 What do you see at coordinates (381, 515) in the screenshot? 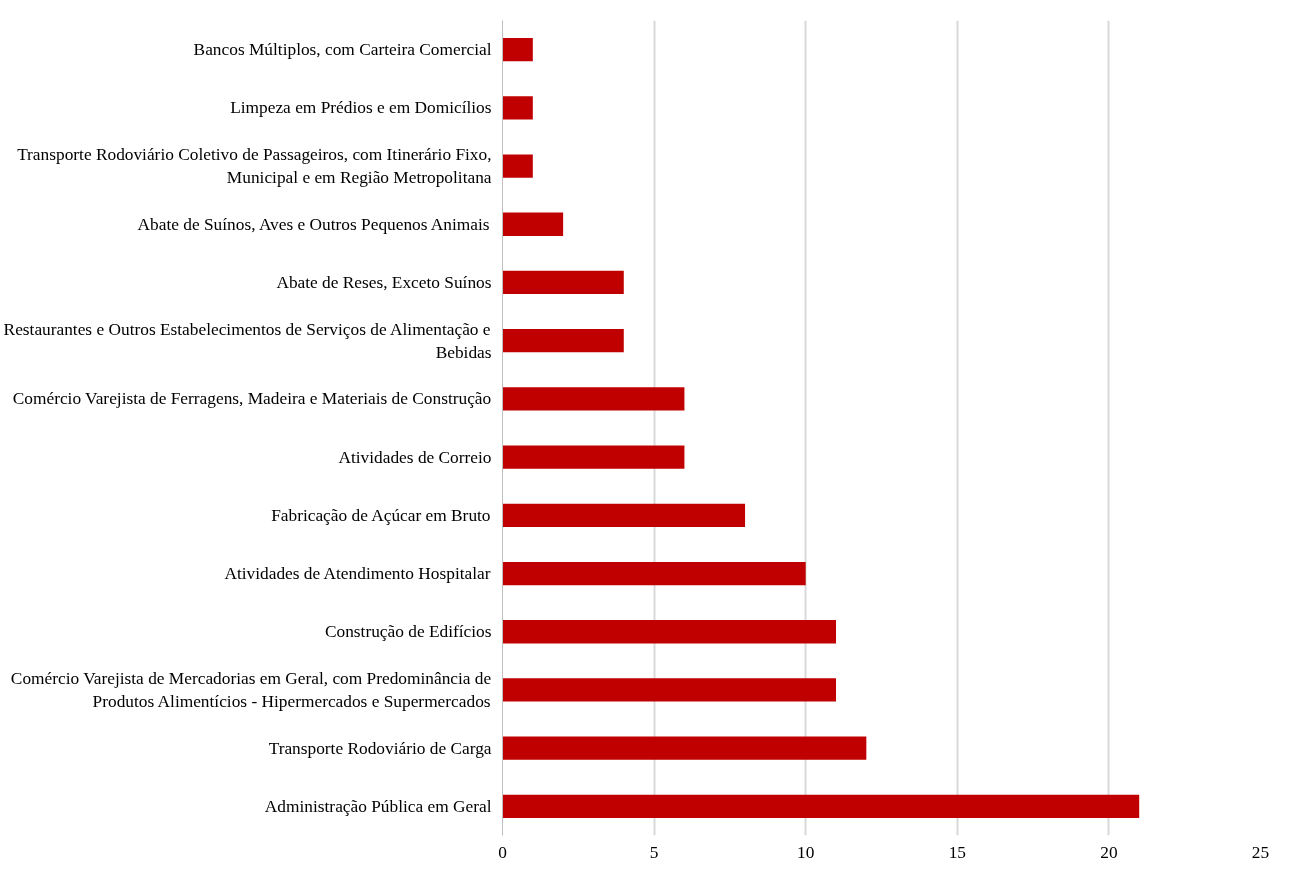
I see `y-tick-label: Fabricação de Açúcar em Bruto` at bounding box center [381, 515].